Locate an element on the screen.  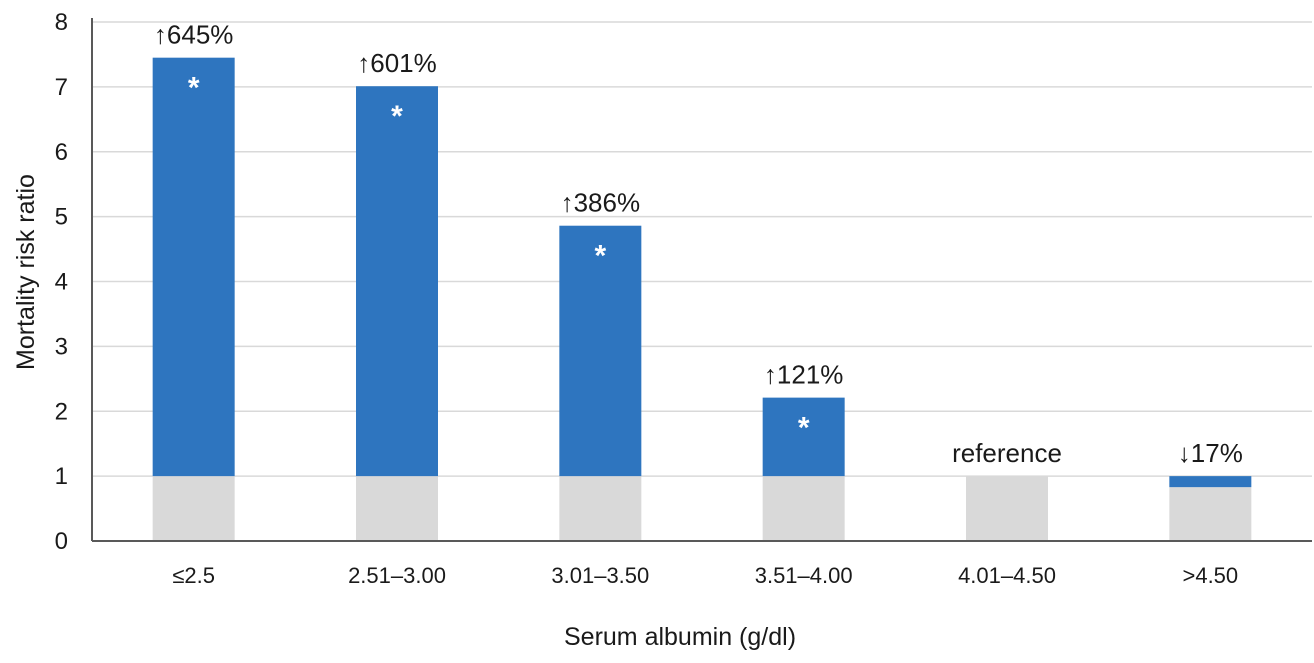
x-tick-label: 3.01–3.50 is located at coordinates (600, 575).